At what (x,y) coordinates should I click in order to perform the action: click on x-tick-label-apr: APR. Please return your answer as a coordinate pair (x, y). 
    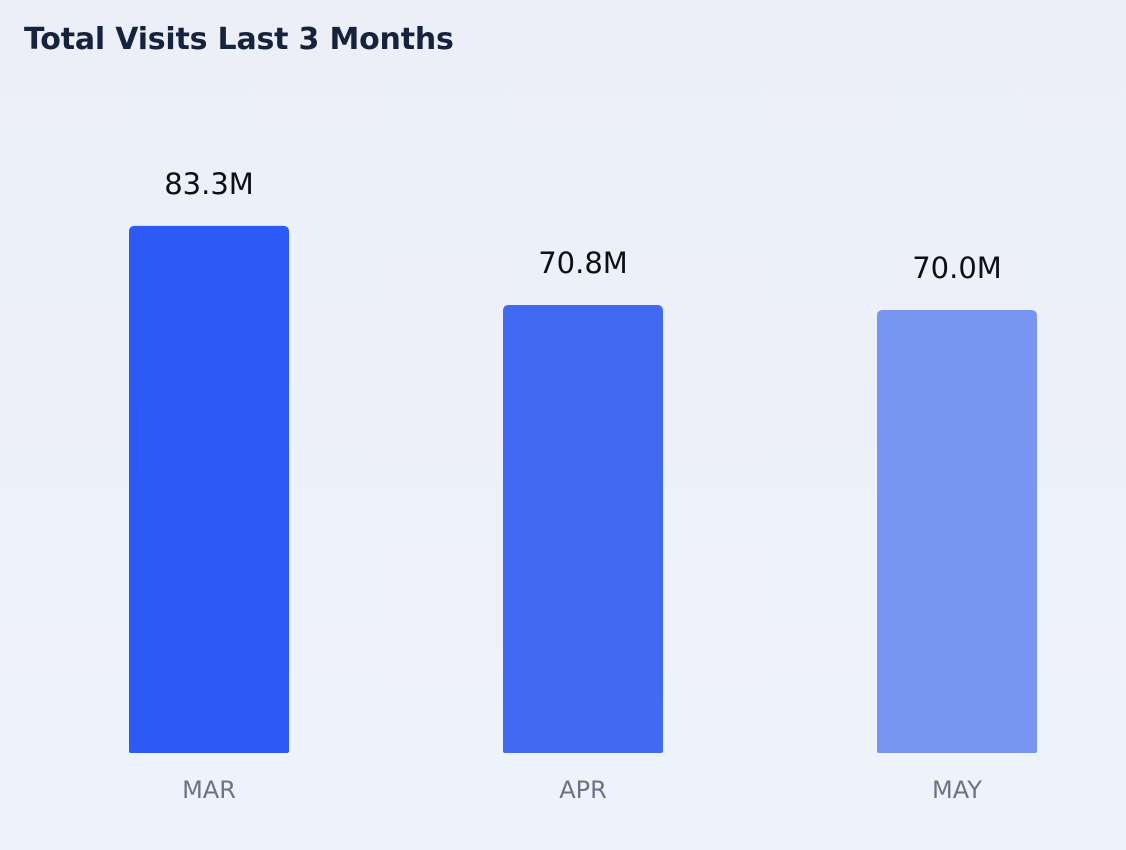
    Looking at the image, I should click on (583, 790).